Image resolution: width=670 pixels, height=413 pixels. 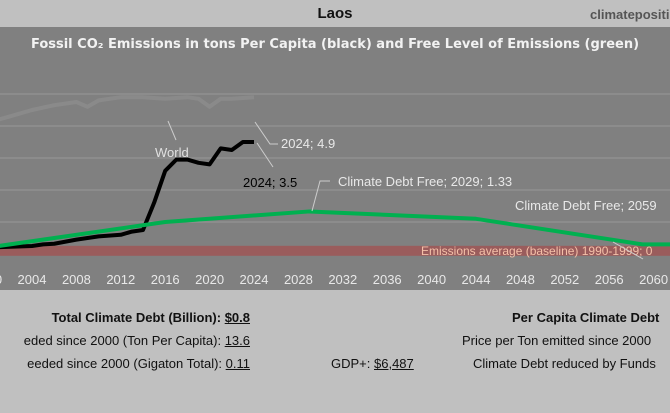 What do you see at coordinates (172, 130) in the screenshot?
I see `world-leader` at bounding box center [172, 130].